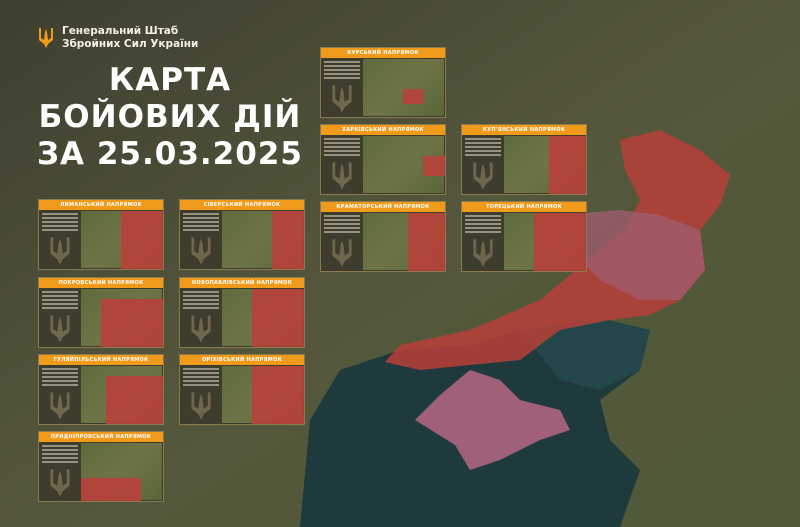 This screenshot has height=527, width=800. I want to click on panel-title: ХАРКІВСЬКИЙ НАПРЯМОК, so click(383, 130).